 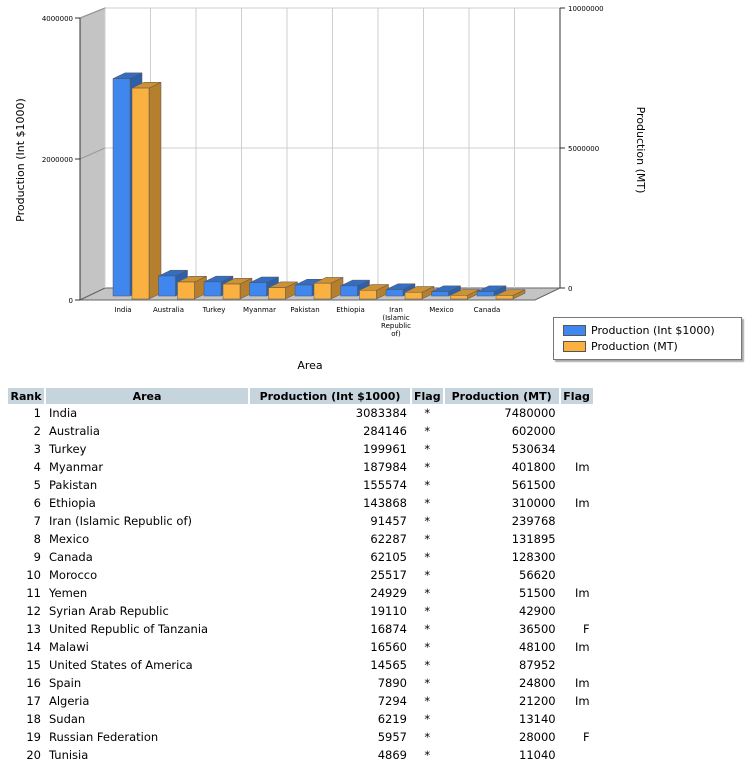 I want to click on production-int-cell: 7294, so click(x=392, y=701).